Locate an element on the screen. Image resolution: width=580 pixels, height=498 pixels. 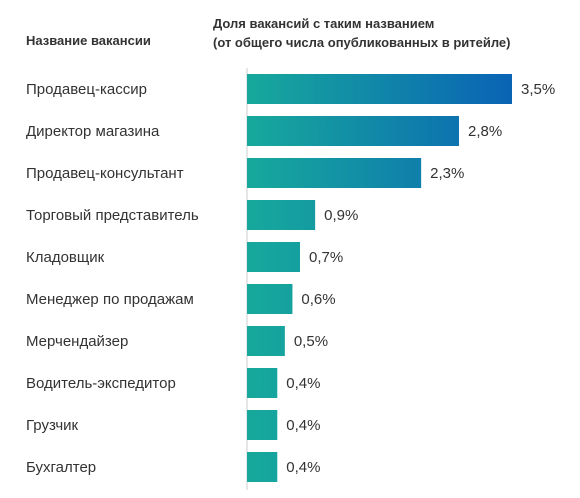
category-label: Грузчик is located at coordinates (52, 425).